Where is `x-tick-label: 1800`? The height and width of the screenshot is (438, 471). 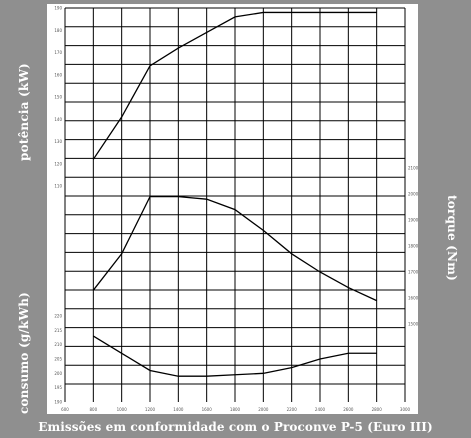
x-tick-label: 1800 is located at coordinates (235, 409).